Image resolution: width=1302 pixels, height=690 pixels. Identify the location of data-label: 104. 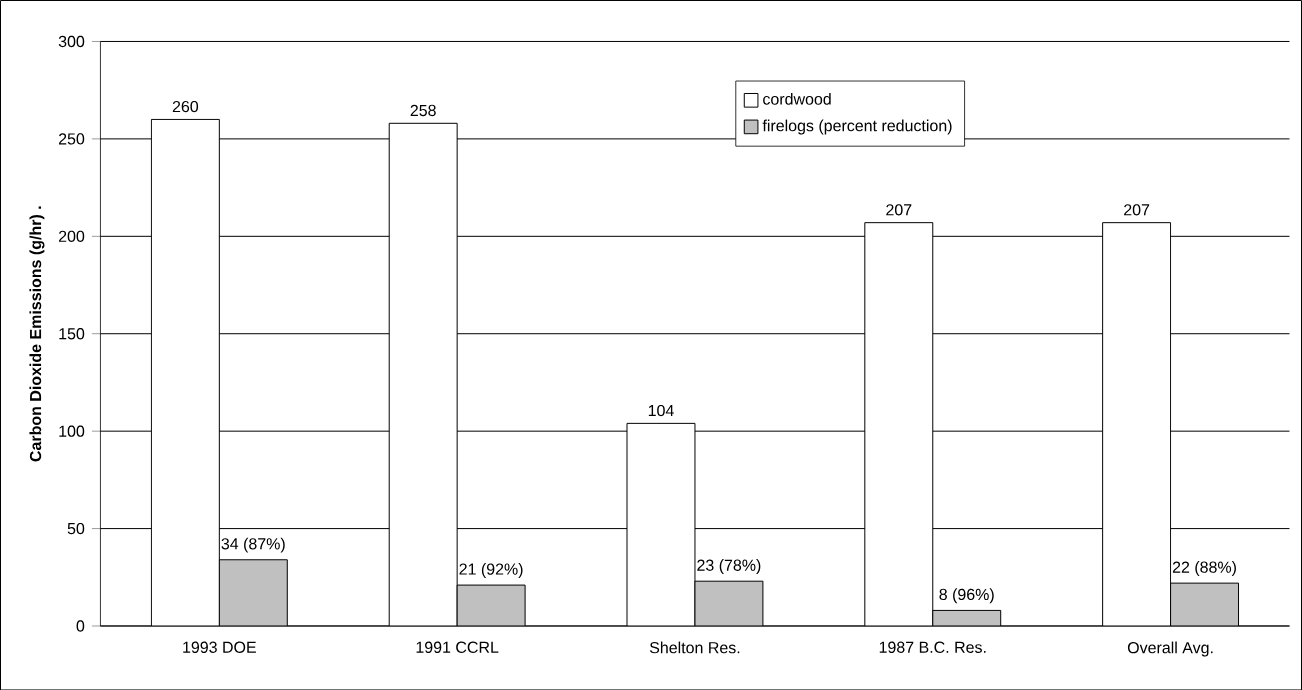
(661, 410).